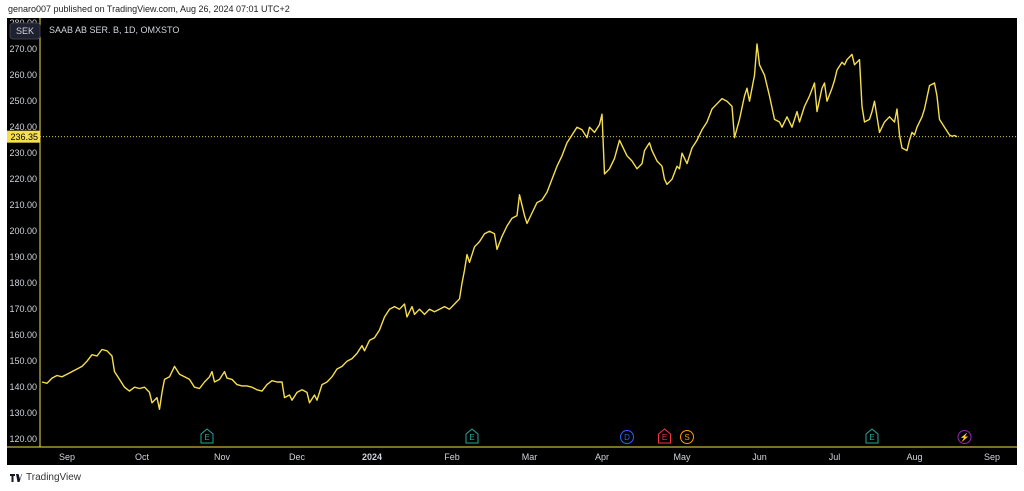  Describe the element at coordinates (23, 413) in the screenshot. I see `y-tick-label: 130.00` at that location.